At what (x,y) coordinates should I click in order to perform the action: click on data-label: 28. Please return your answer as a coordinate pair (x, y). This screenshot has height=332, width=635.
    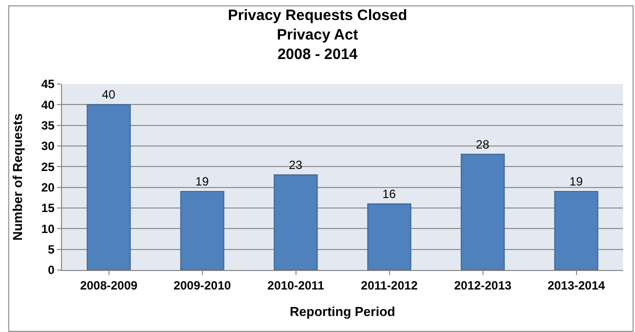
    Looking at the image, I should click on (483, 144).